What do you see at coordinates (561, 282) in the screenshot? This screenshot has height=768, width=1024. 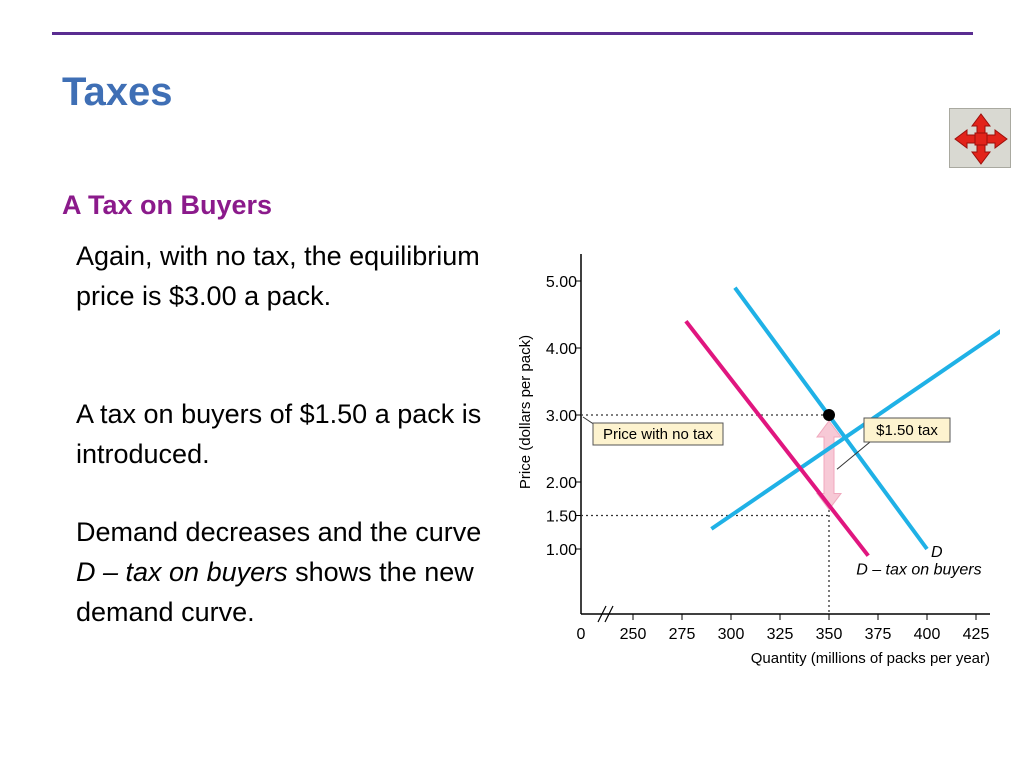 I see `y-tick-label: 5.00` at bounding box center [561, 282].